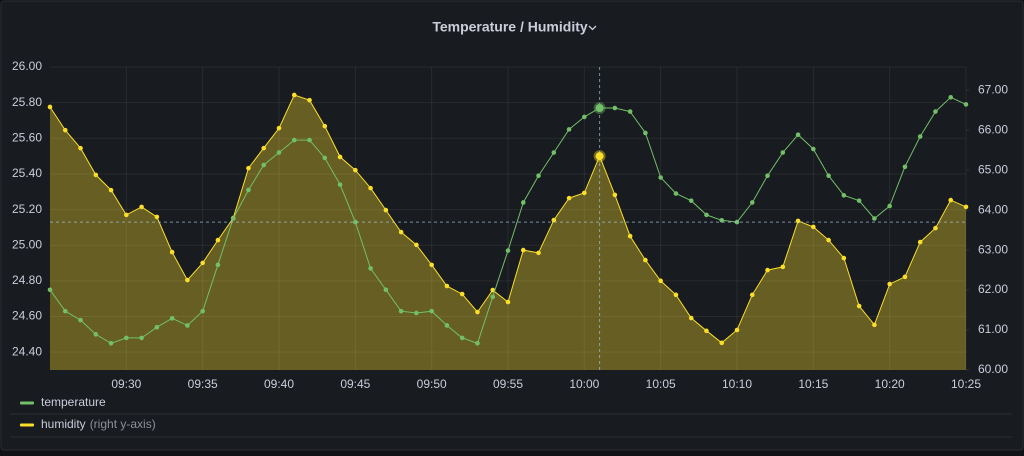 This screenshot has width=1024, height=456. Describe the element at coordinates (993, 289) in the screenshot. I see `y2-tick-label: 62.00` at that location.